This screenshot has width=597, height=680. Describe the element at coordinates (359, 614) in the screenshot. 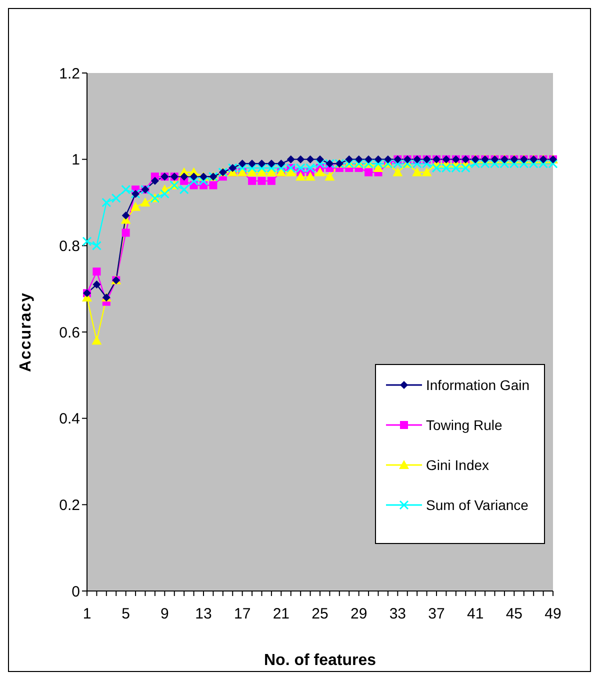

I see `x-tick-label: 29` at that location.